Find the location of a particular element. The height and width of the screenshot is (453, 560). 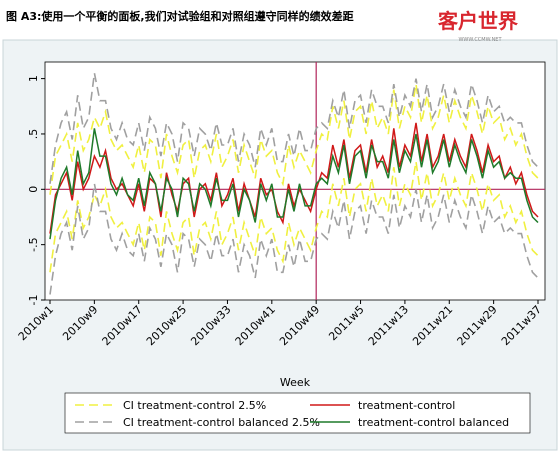

legend-label: treatment-control balanced is located at coordinates (433, 422).